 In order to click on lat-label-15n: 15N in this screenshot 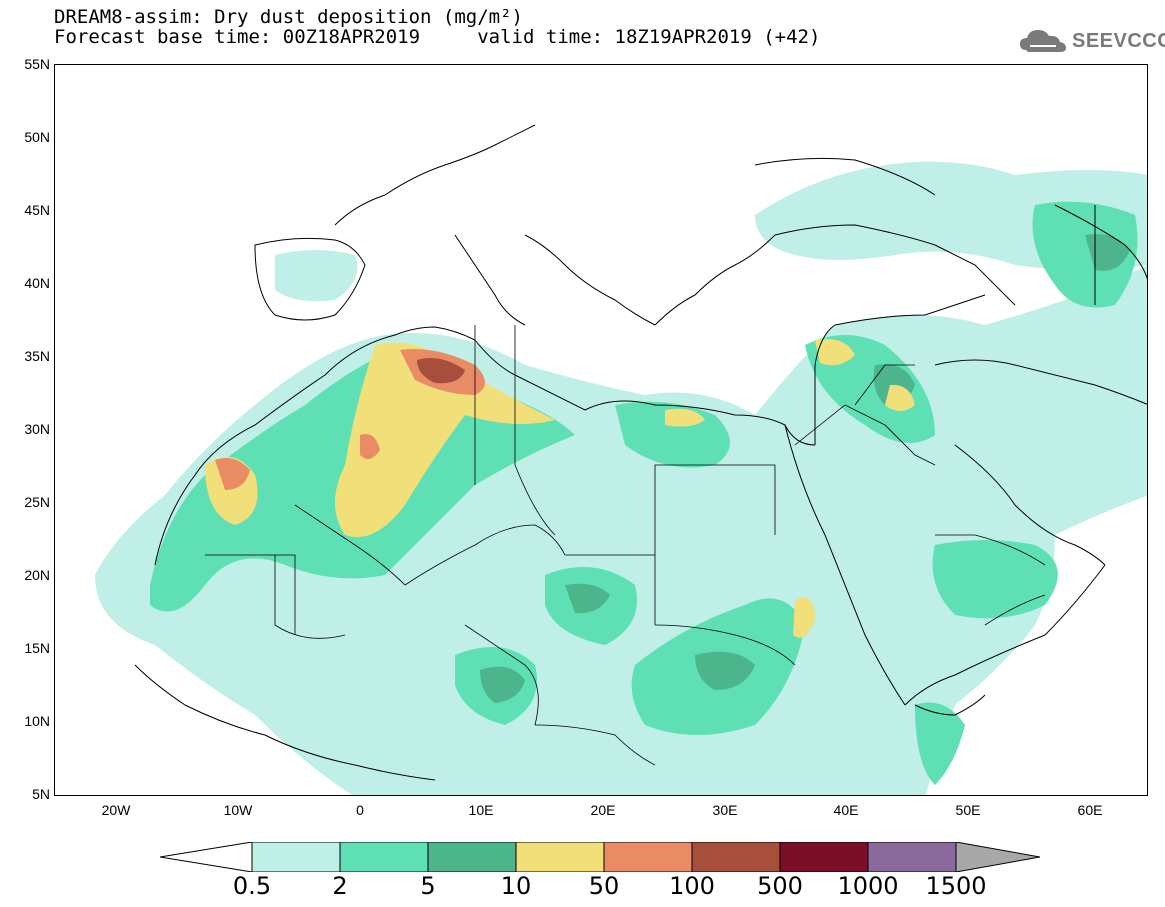, I will do `click(37, 648)`.